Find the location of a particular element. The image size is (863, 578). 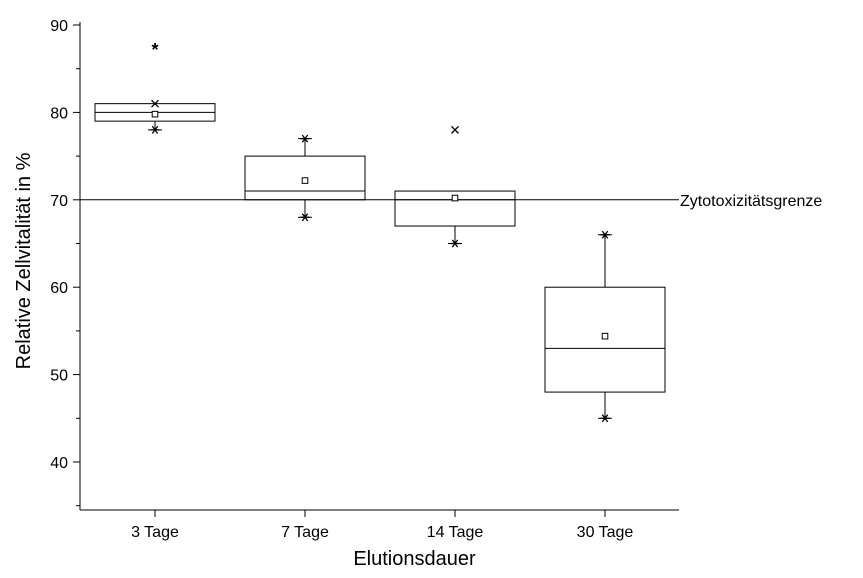

x-tick-label: 3 Tage is located at coordinates (155, 532).